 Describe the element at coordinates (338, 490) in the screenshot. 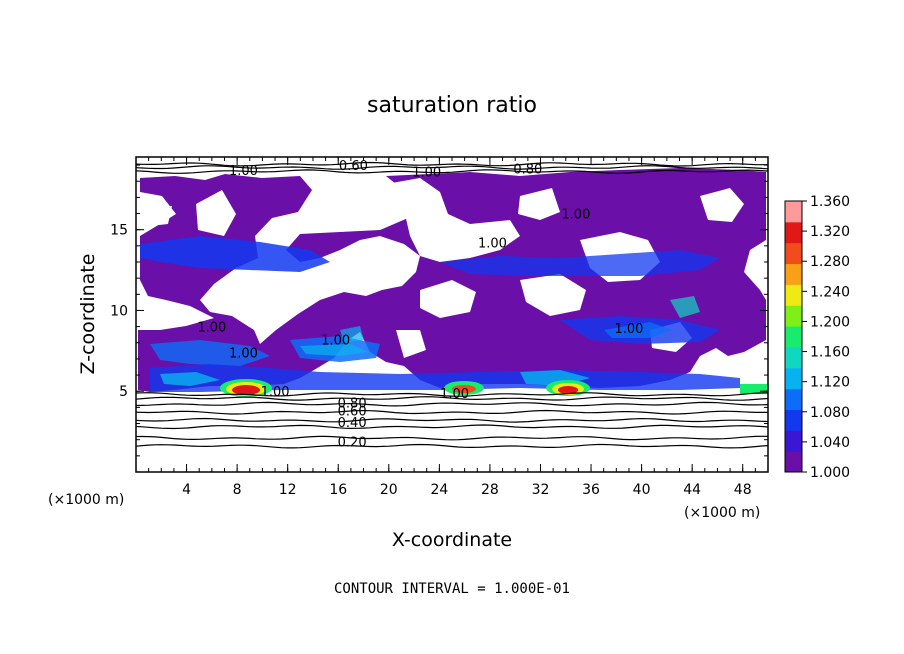

I see `x-tick-label: 16` at that location.